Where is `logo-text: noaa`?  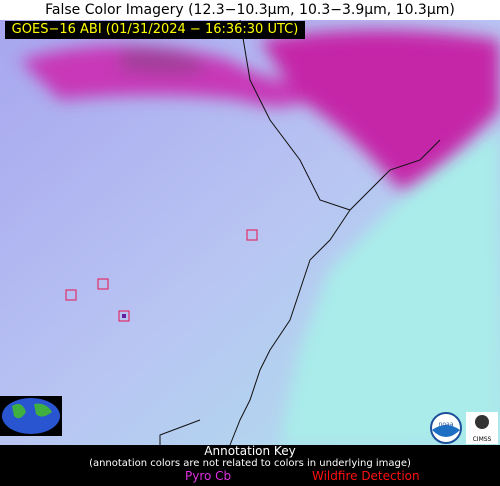
logo-text: noaa is located at coordinates (446, 424).